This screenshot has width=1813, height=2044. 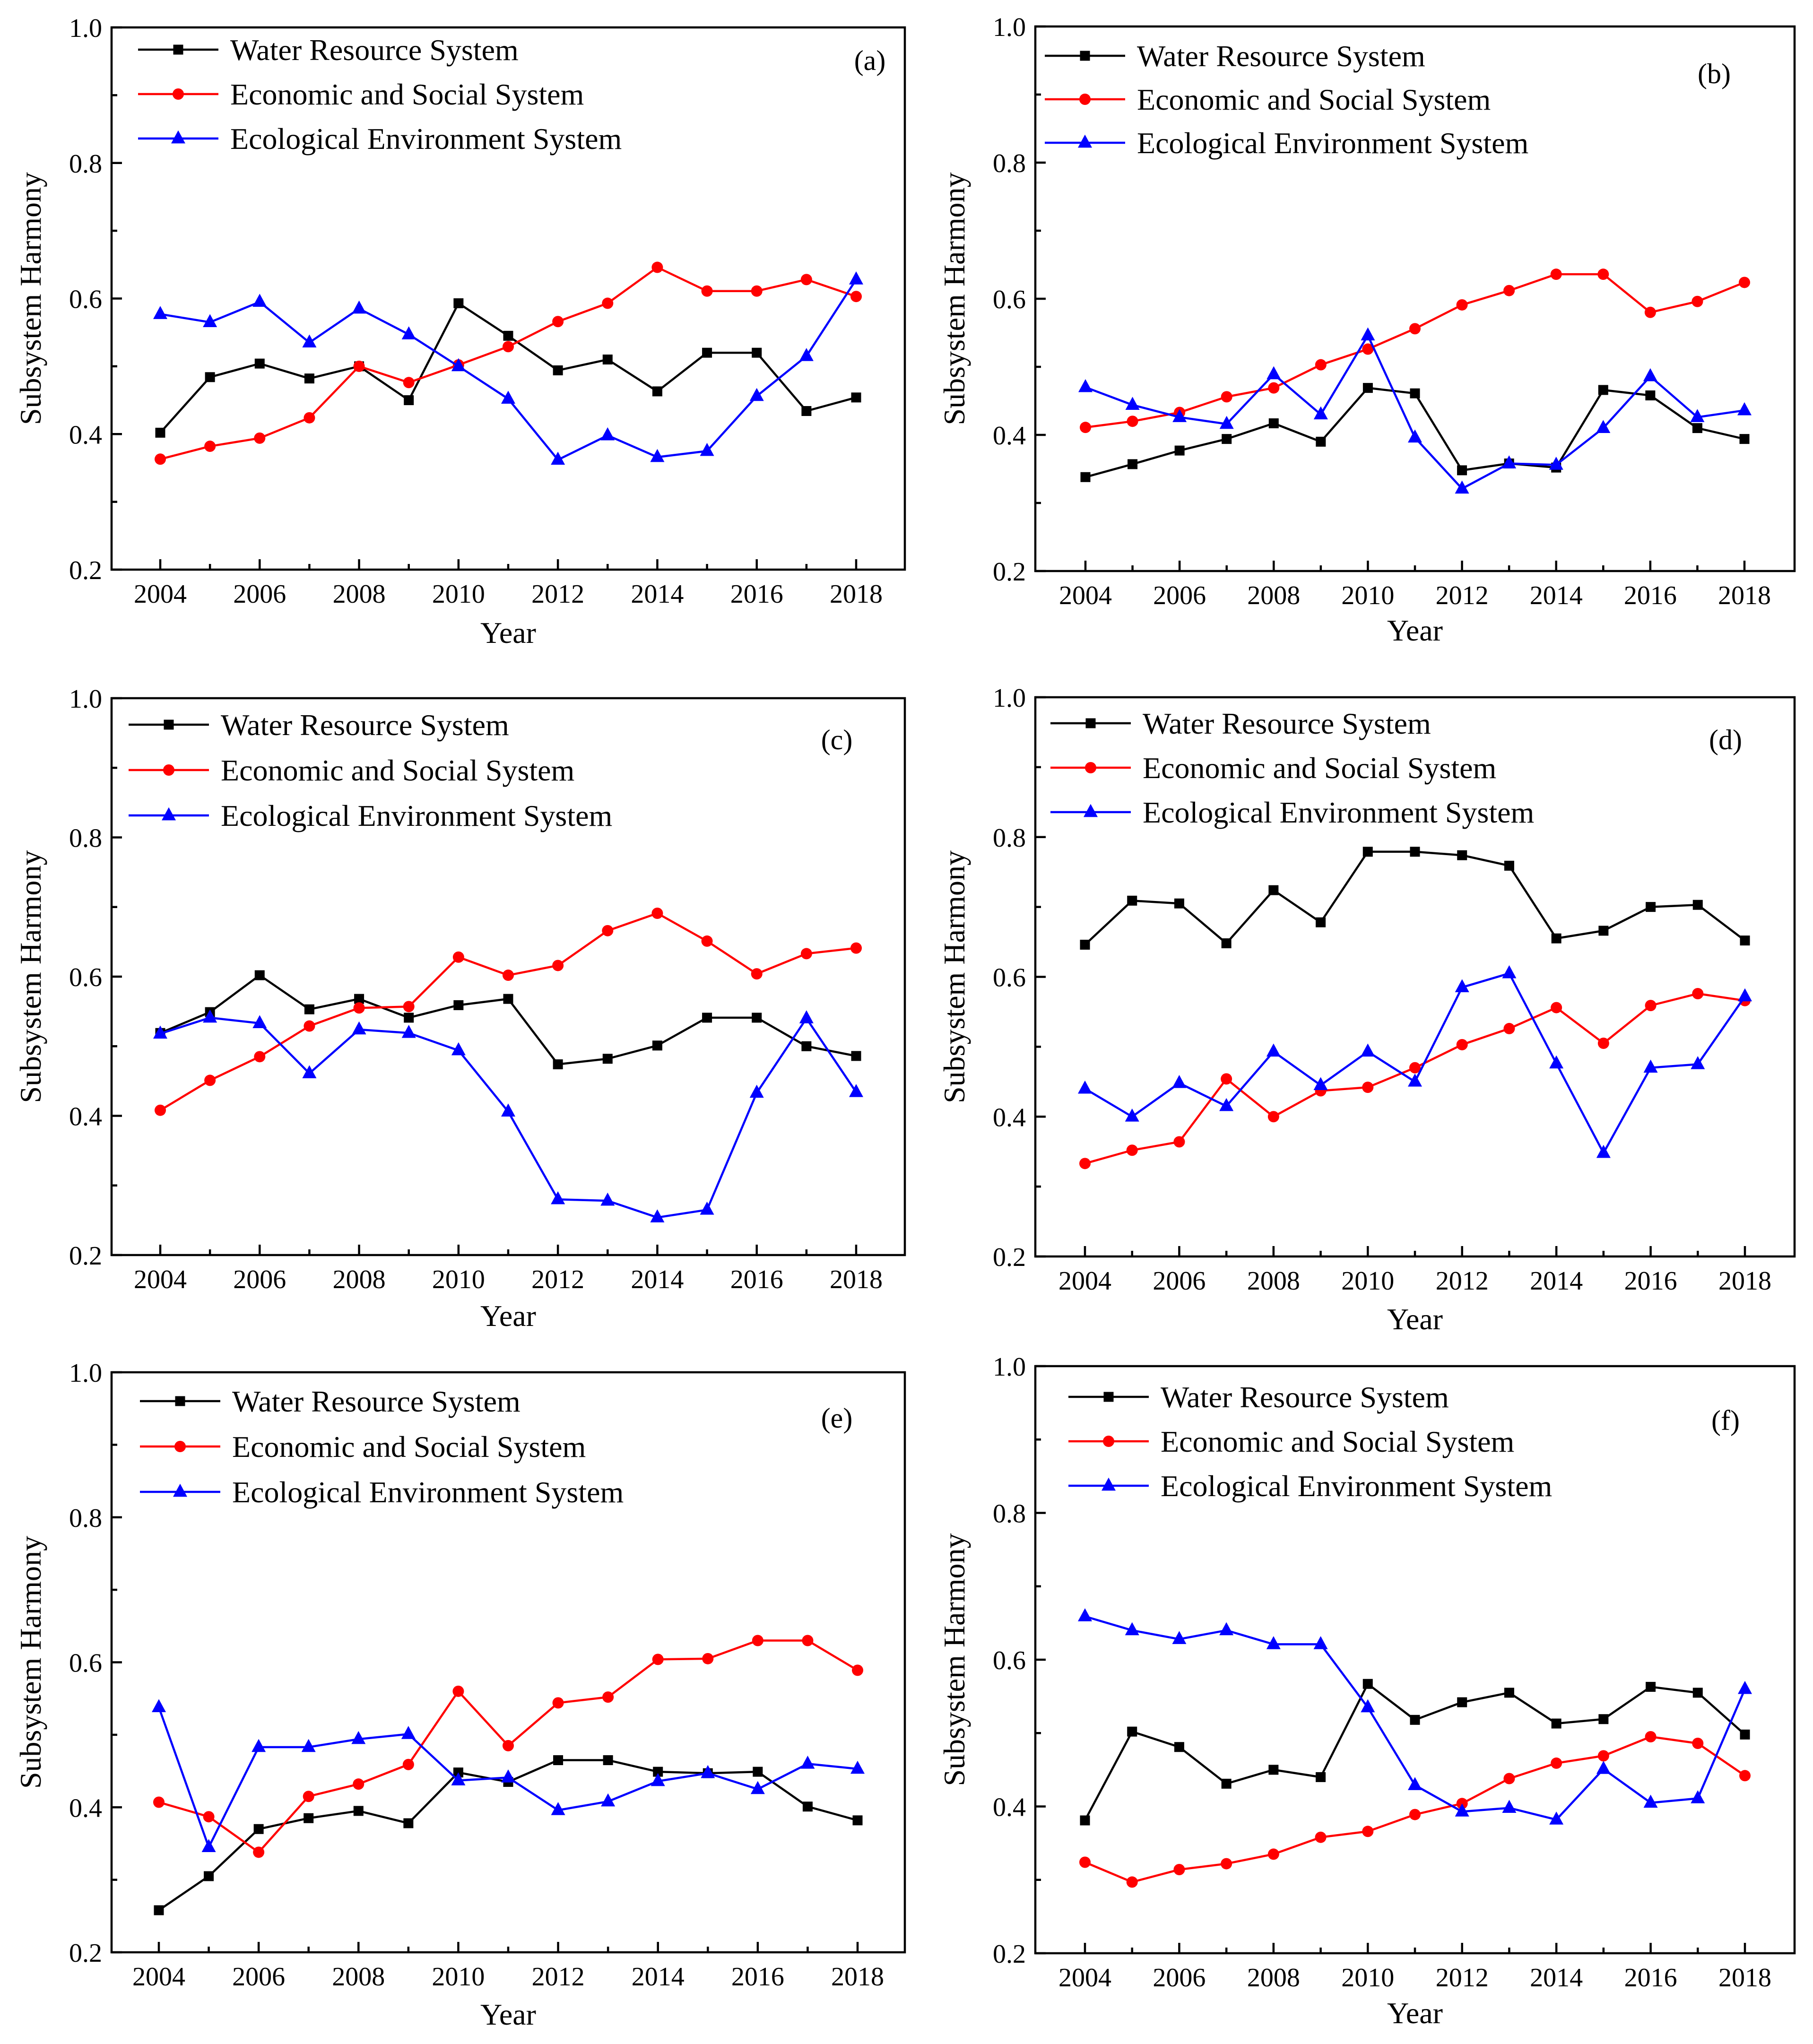 I want to click on x-axis-label: Year, so click(x=508, y=1316).